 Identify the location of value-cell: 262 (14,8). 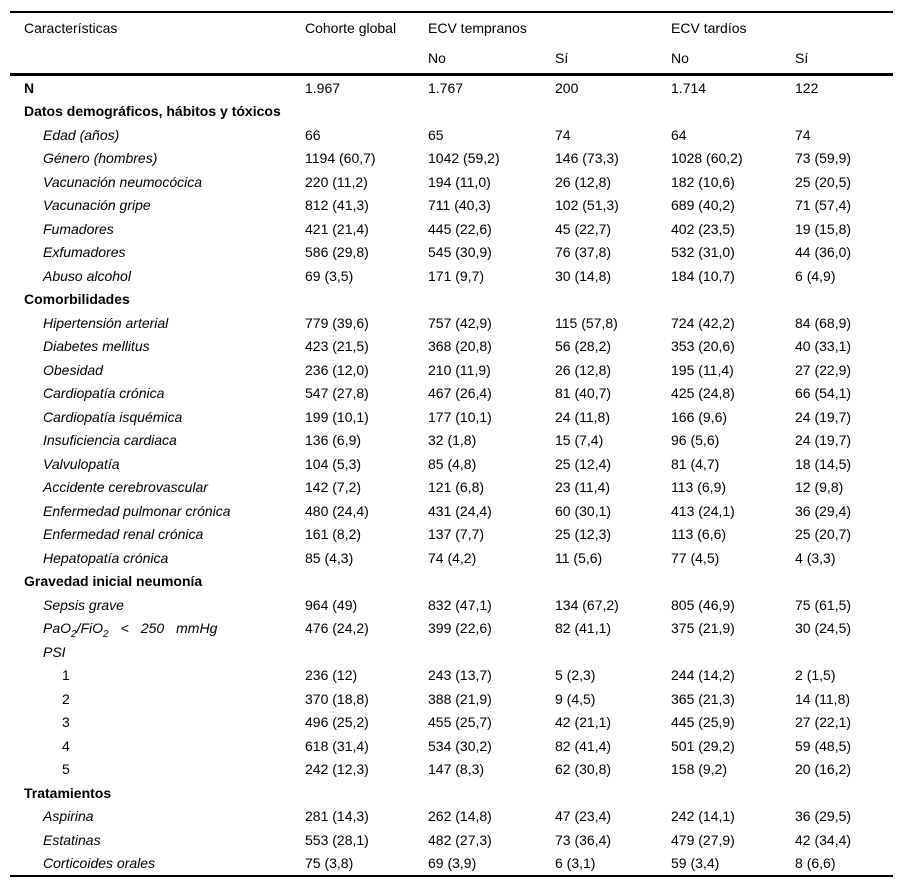
(460, 816).